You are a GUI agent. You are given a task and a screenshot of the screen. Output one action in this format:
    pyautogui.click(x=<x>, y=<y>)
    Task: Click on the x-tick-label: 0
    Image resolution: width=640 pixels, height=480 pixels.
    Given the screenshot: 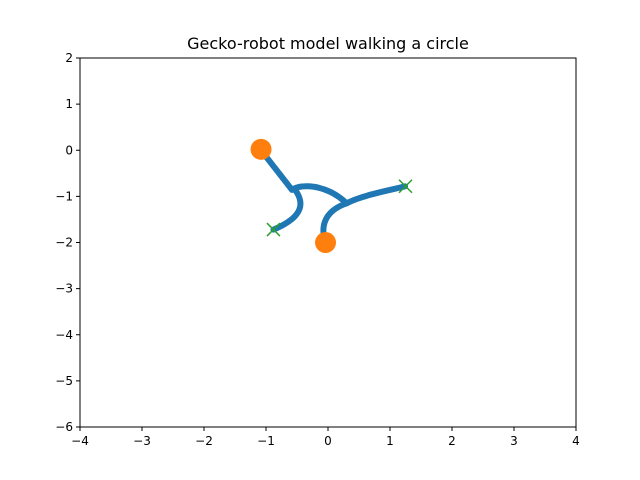 What is the action you would take?
    pyautogui.click(x=328, y=441)
    